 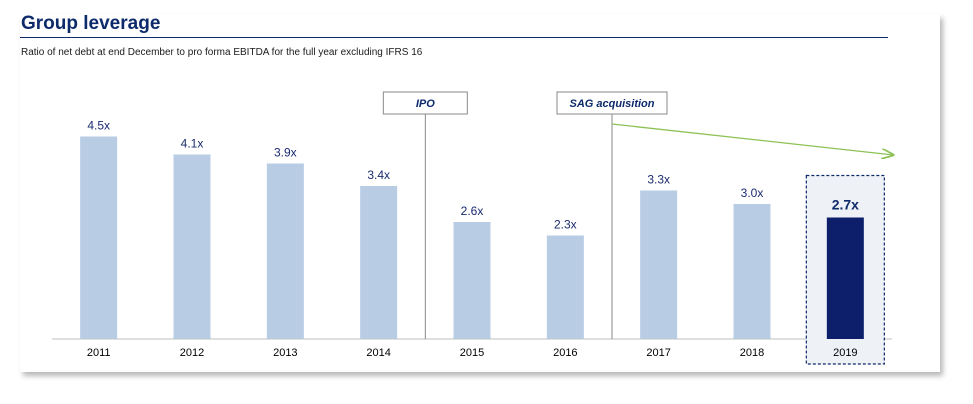 I want to click on annotation-label-0: IPO, so click(x=425, y=104).